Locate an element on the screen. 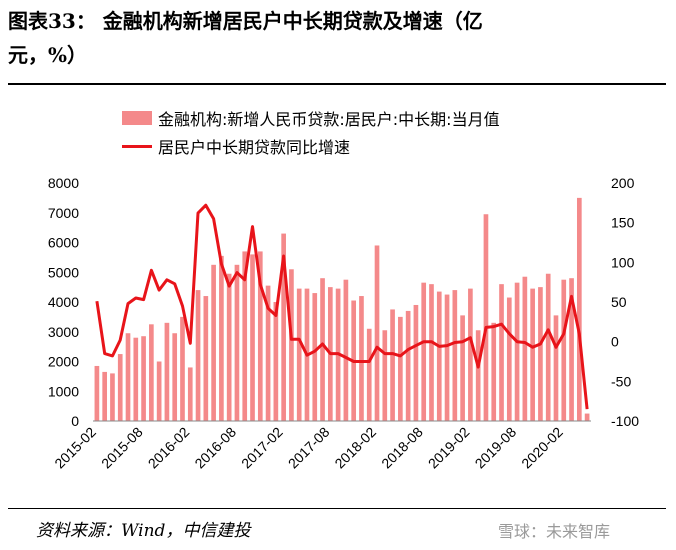 Image resolution: width=676 pixels, height=550 pixels. legend-bar-swatch is located at coordinates (137, 118).